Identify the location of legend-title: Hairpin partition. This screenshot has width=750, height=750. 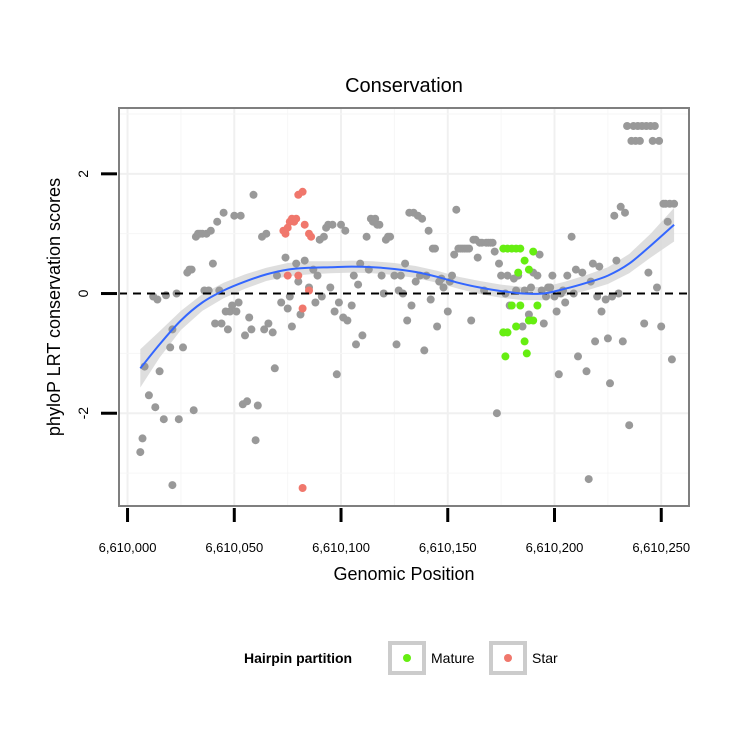
(298, 658).